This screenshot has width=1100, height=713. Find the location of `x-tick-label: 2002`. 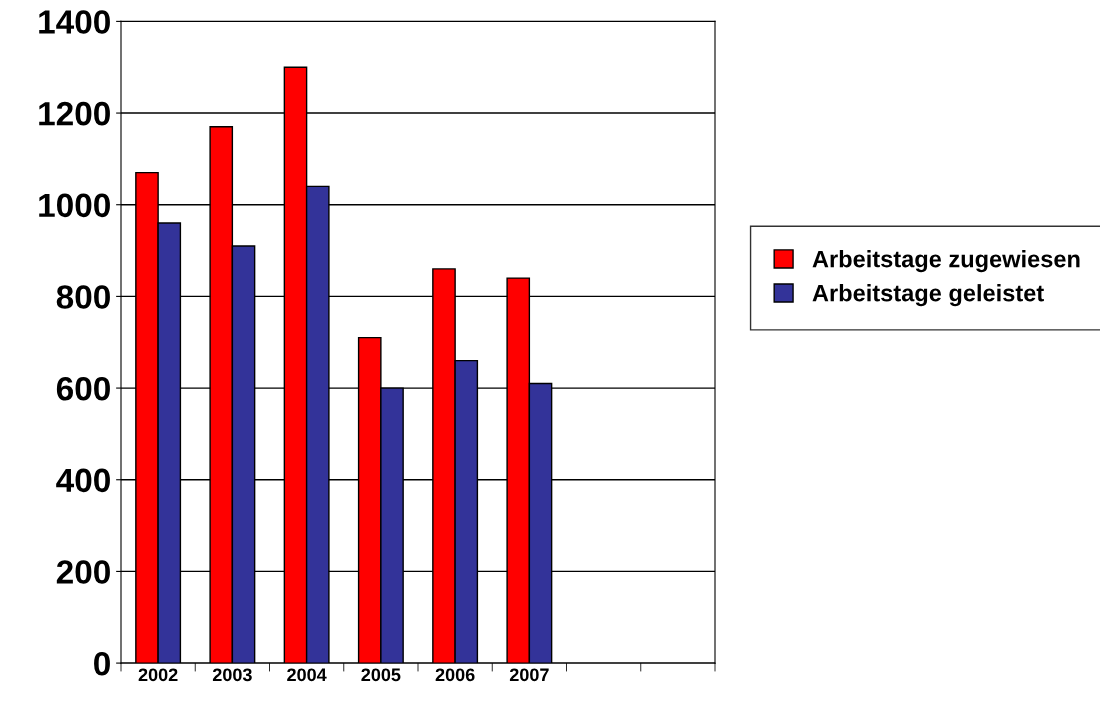

x-tick-label: 2002 is located at coordinates (158, 675).